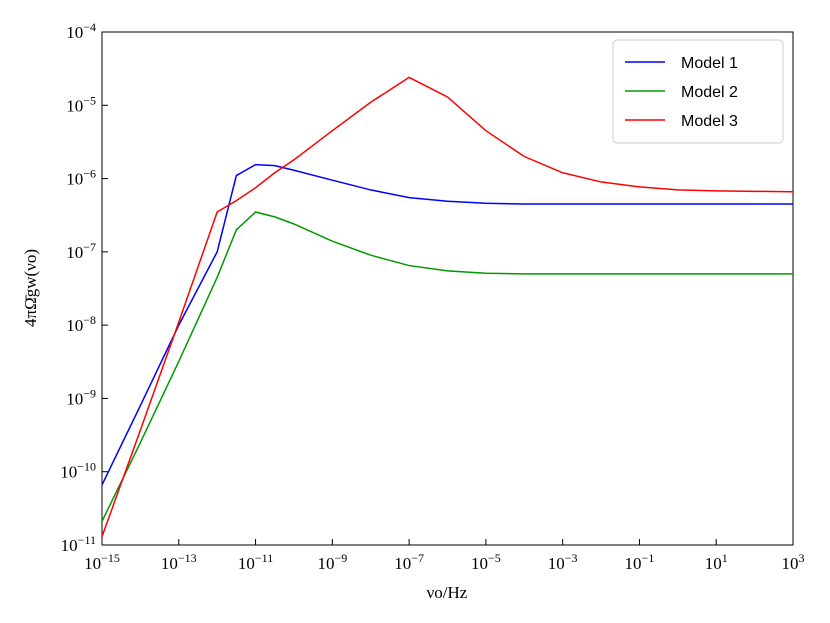  What do you see at coordinates (81, 324) in the screenshot?
I see `y-tick-label: 10⁻⁸` at bounding box center [81, 324].